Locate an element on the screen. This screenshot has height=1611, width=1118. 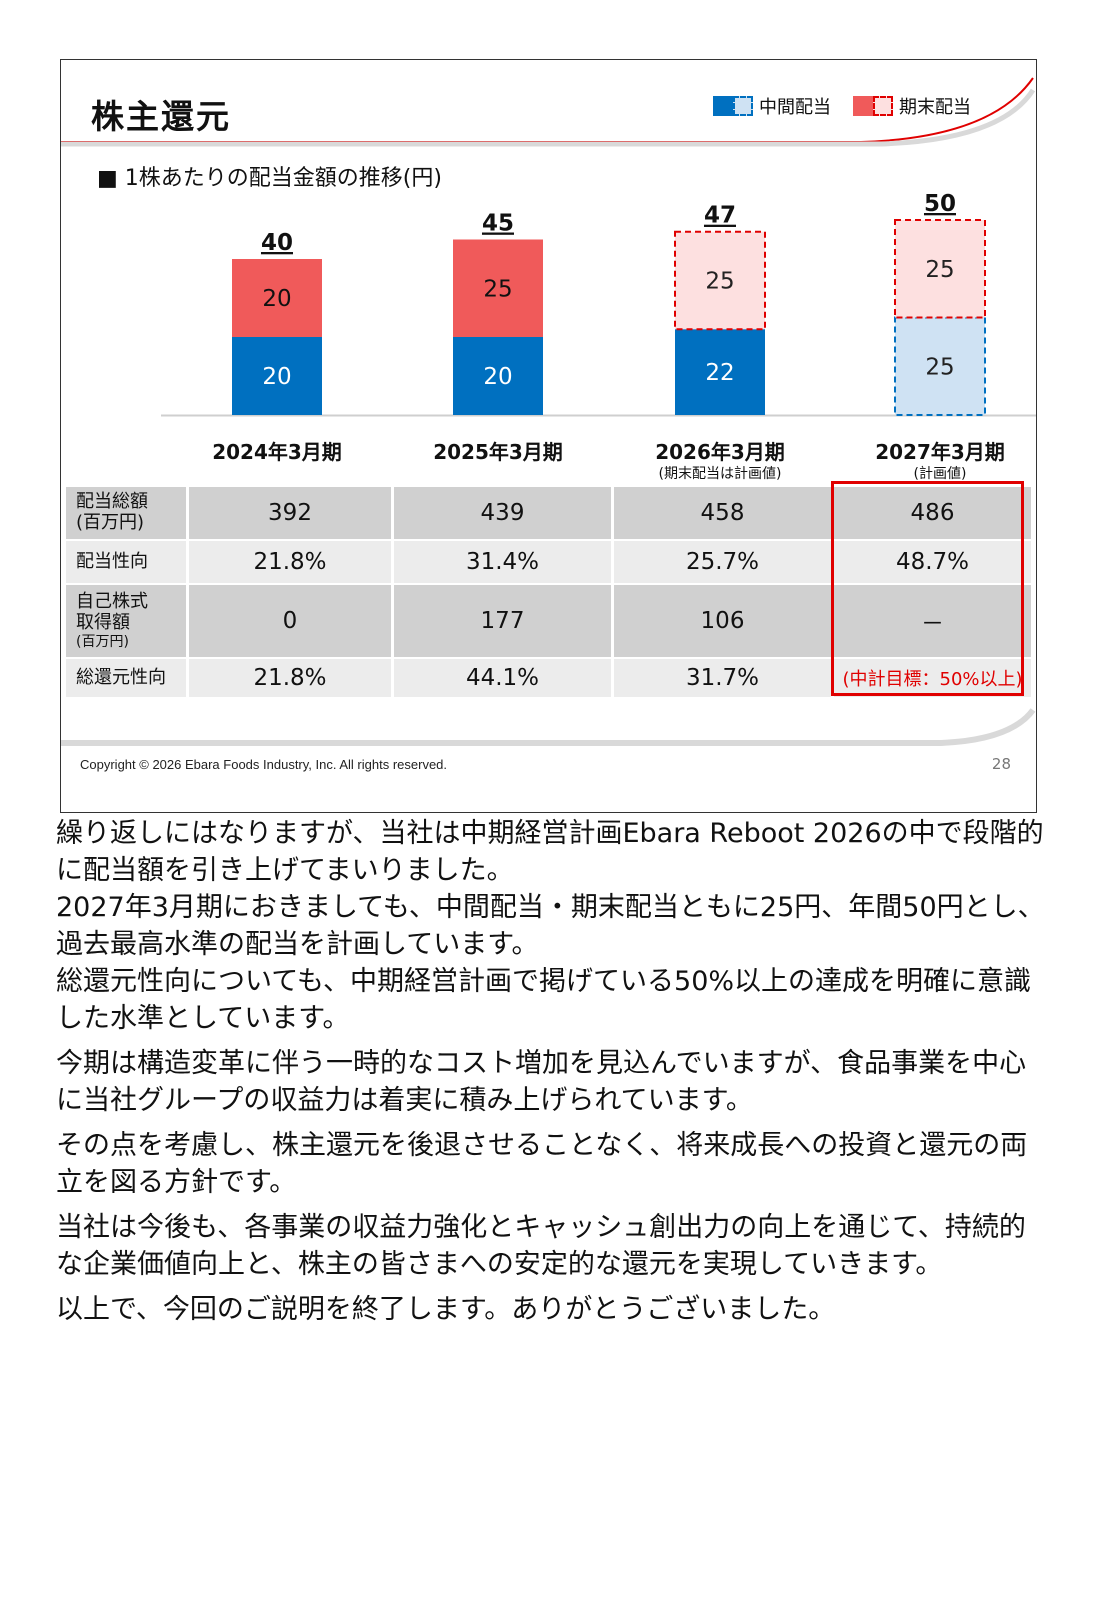
category-year: 2027年3月期 is located at coordinates (940, 452).